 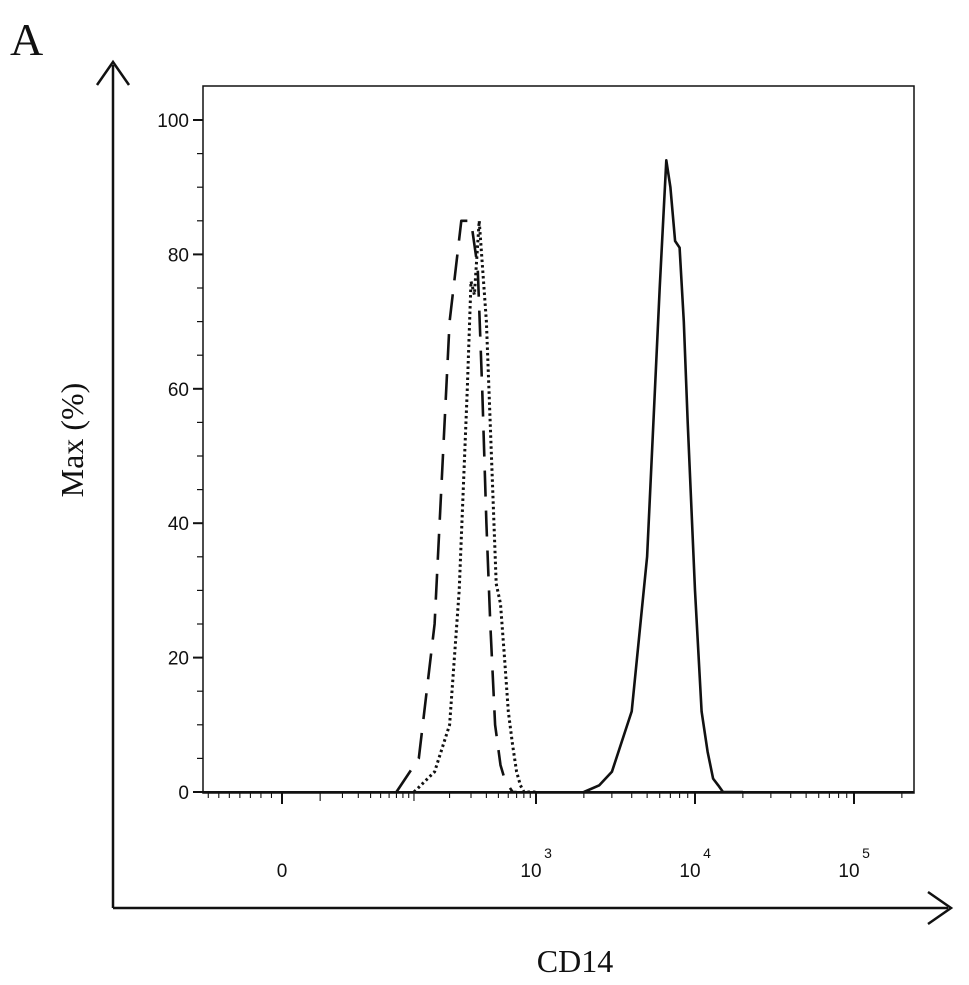 I want to click on series-dotted-line, so click(x=474, y=506).